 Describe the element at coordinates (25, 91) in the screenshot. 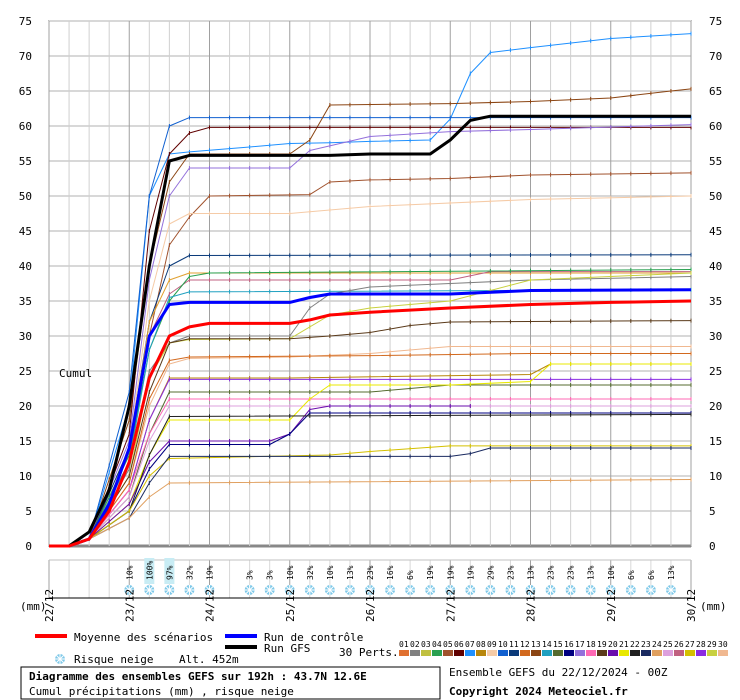

I see `y-tick-label-left: 65` at that location.